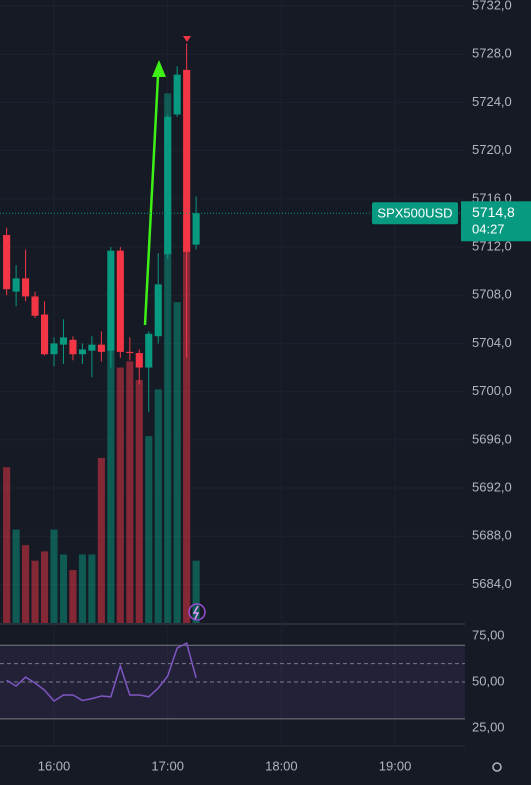 This screenshot has height=785, width=531. Describe the element at coordinates (488, 229) in the screenshot. I see `countdown-label: 04:27` at that location.